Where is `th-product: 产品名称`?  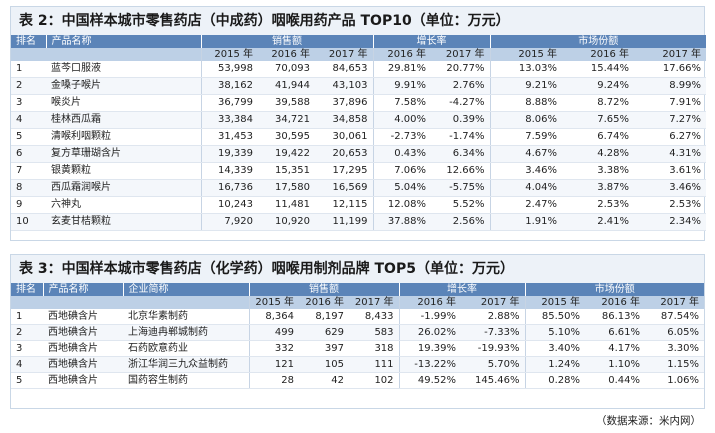 th-product: 产品名称 is located at coordinates (123, 41).